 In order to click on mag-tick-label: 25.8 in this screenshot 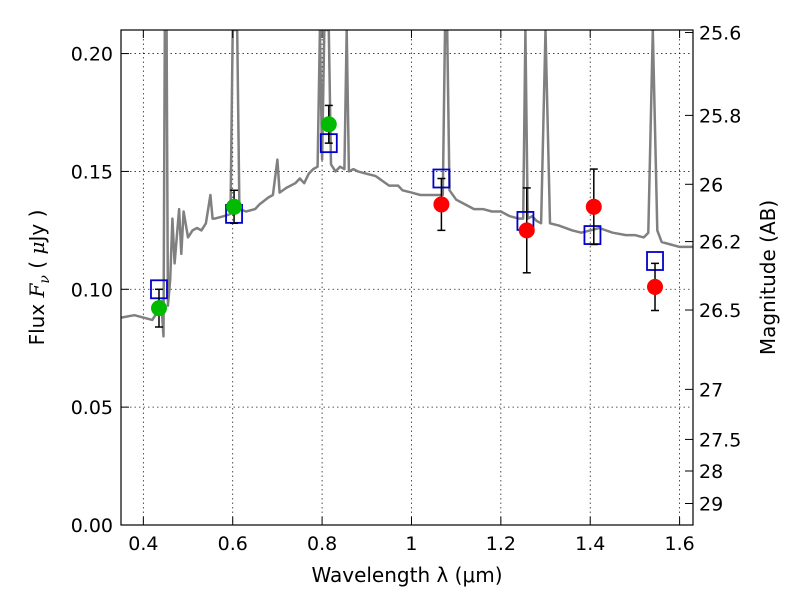, I will do `click(720, 116)`.